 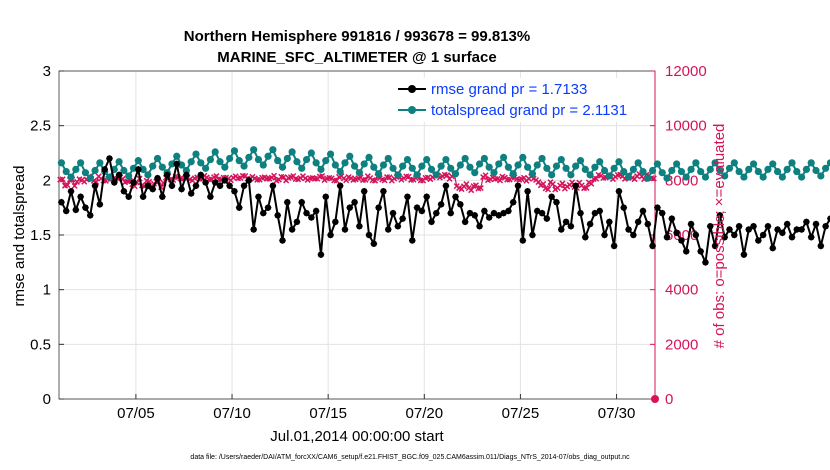 What do you see at coordinates (443, 164) in the screenshot?
I see `series-totalspread` at bounding box center [443, 164].